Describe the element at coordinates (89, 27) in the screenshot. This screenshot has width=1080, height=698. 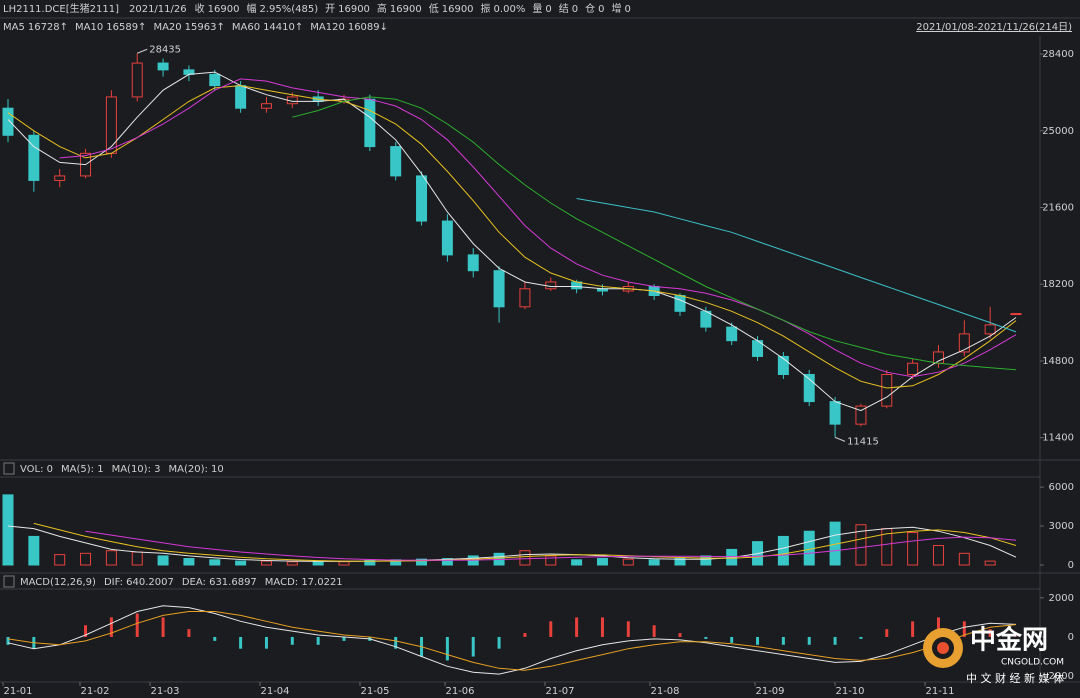
I see `header-text: MA10` at that location.